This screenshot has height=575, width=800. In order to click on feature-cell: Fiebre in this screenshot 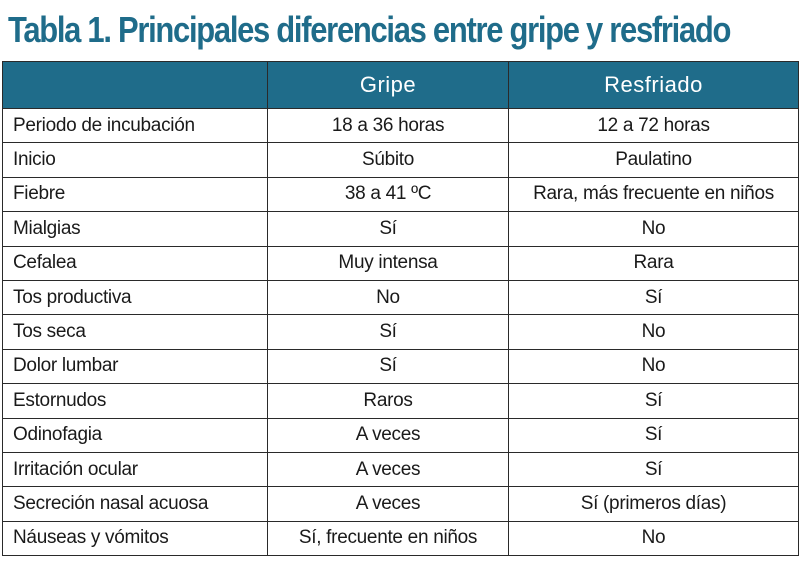, I will do `click(135, 194)`.